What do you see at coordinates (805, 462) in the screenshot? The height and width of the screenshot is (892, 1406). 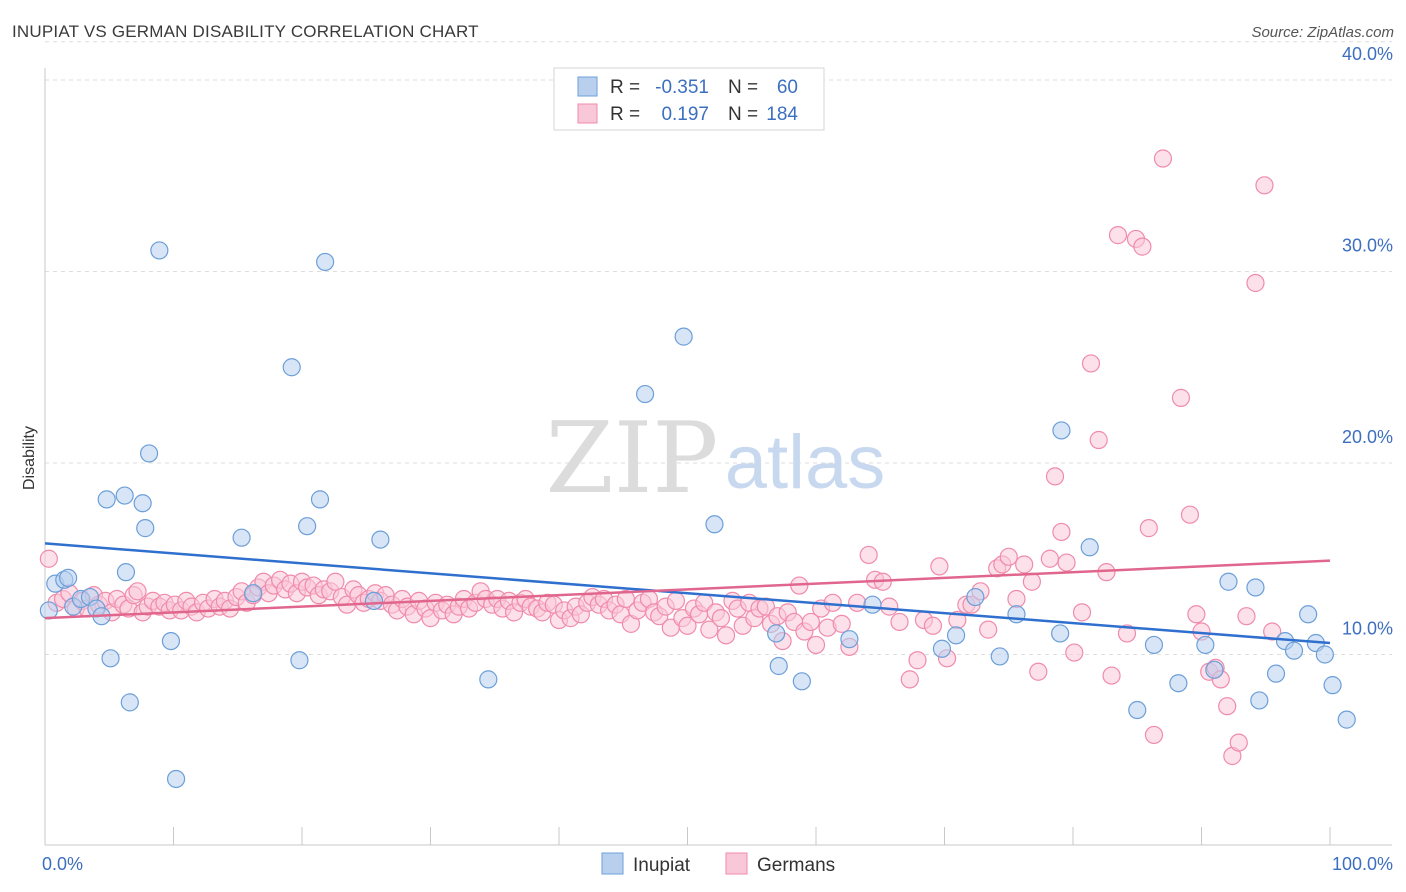 I see `watermark-atlas: atlas` at bounding box center [805, 462].